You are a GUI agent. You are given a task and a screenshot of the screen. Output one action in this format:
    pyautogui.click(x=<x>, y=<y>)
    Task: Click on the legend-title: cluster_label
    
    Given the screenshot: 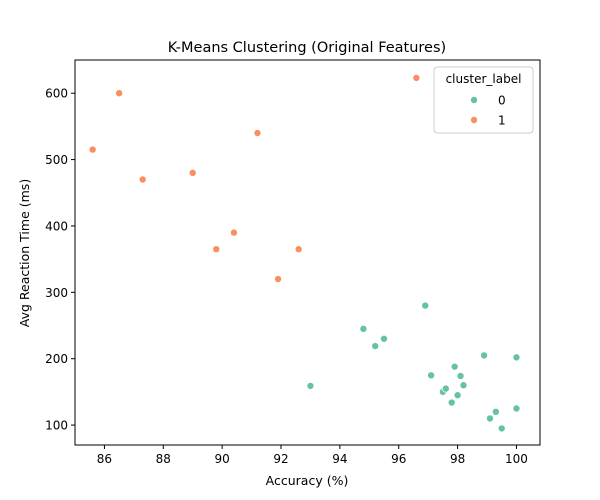 What is the action you would take?
    pyautogui.click(x=484, y=79)
    